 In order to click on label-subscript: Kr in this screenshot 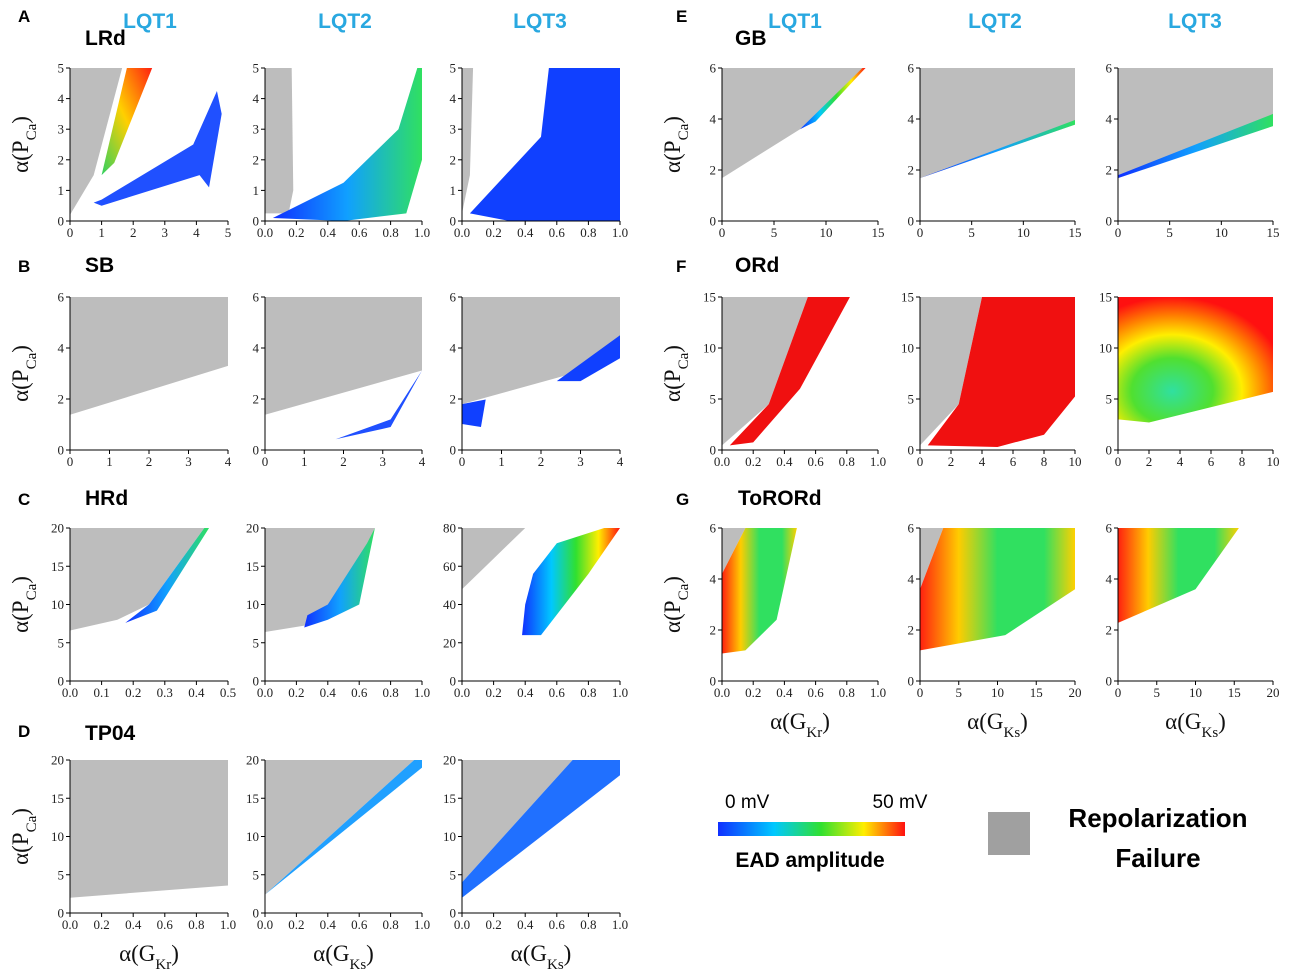, I will do `click(163, 964)`.